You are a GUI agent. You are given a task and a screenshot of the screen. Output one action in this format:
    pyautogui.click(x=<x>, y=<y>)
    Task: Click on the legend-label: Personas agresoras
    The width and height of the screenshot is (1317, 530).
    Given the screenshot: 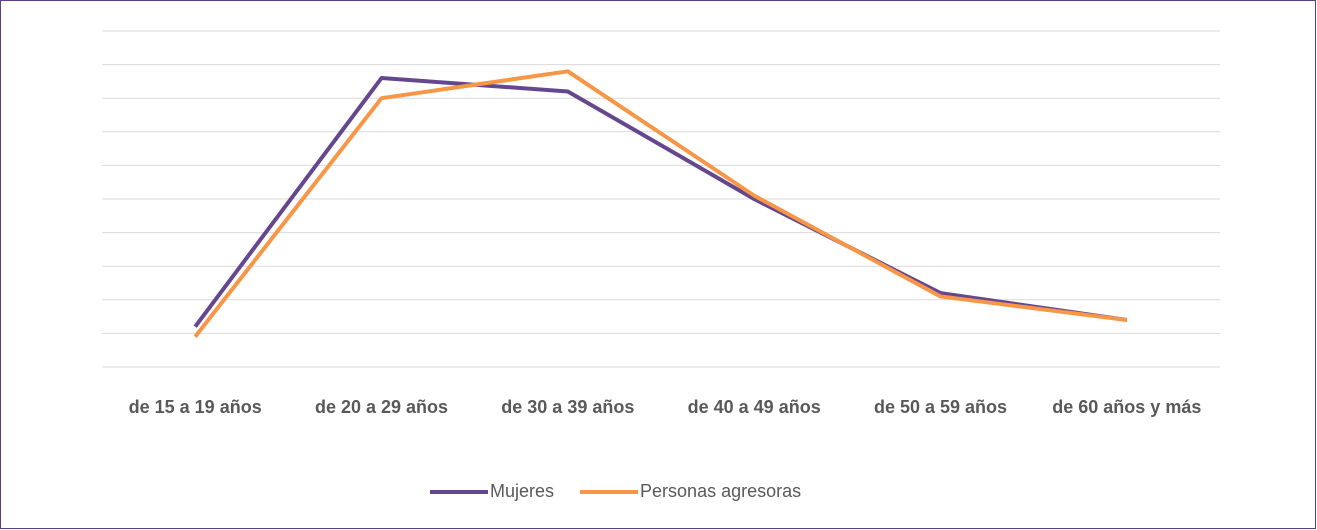 What is the action you would take?
    pyautogui.click(x=720, y=491)
    